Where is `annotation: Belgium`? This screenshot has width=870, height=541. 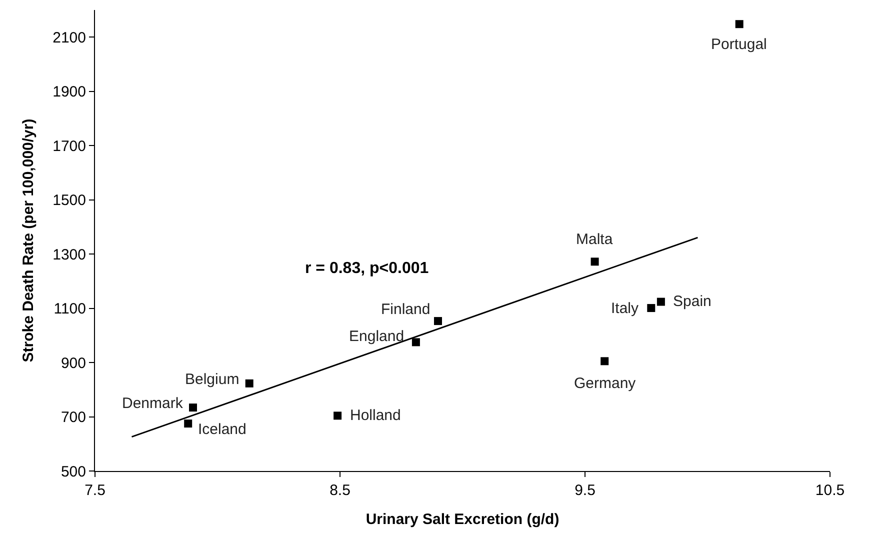
annotation: Belgium is located at coordinates (212, 379).